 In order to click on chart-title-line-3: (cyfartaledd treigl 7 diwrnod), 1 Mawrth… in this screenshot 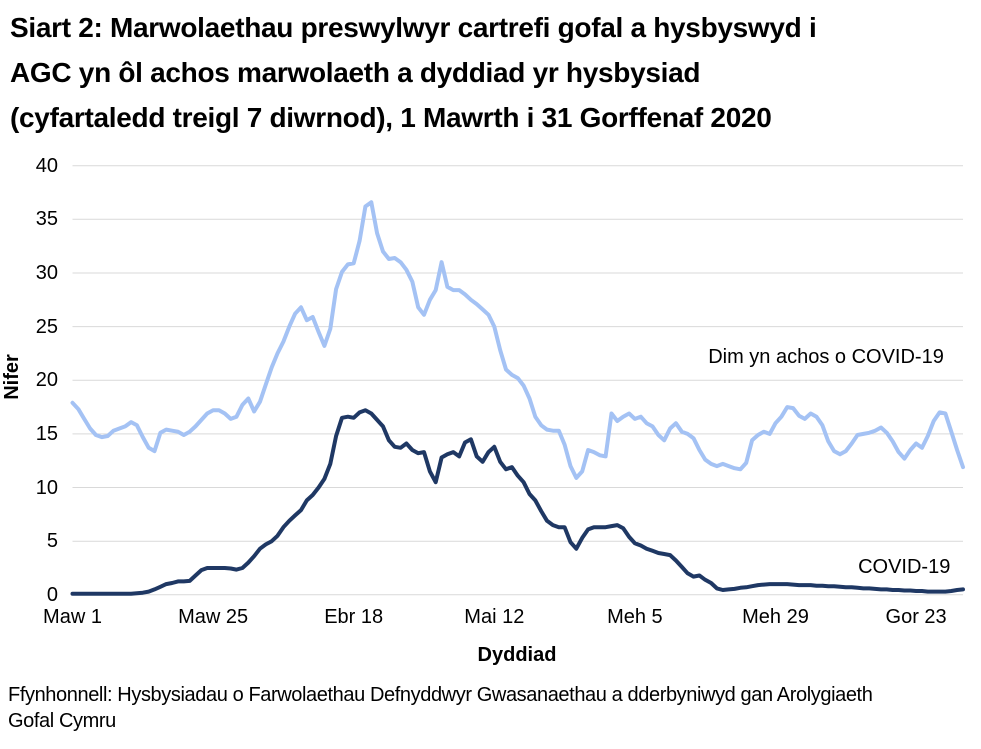, I will do `click(391, 117)`.